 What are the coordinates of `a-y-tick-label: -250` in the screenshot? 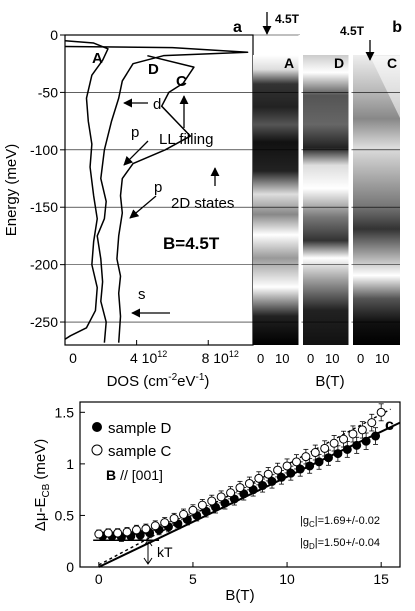 It's located at (44, 322).